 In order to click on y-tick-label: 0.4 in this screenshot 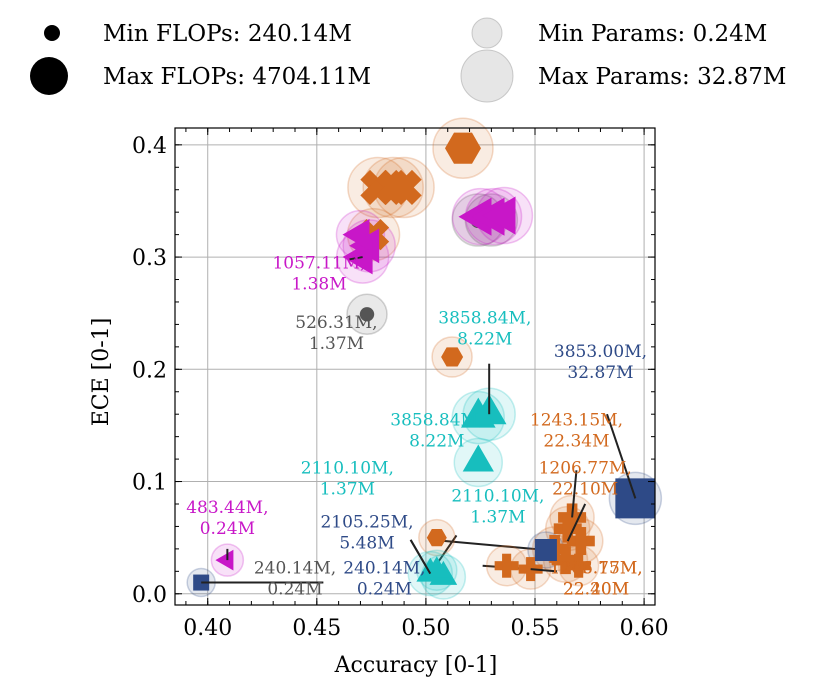, I will do `click(149, 146)`.